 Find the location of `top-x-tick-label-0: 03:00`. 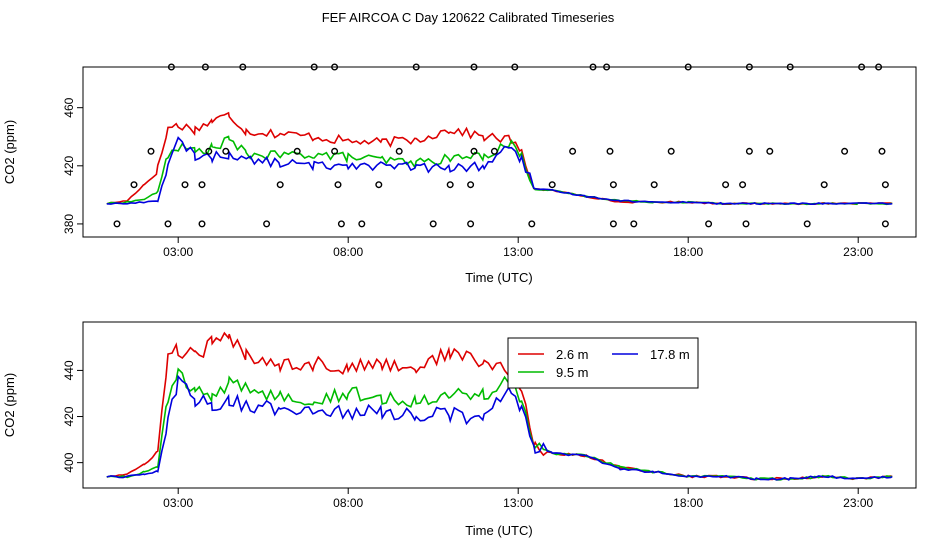

top-x-tick-label-0: 03:00 is located at coordinates (178, 252).